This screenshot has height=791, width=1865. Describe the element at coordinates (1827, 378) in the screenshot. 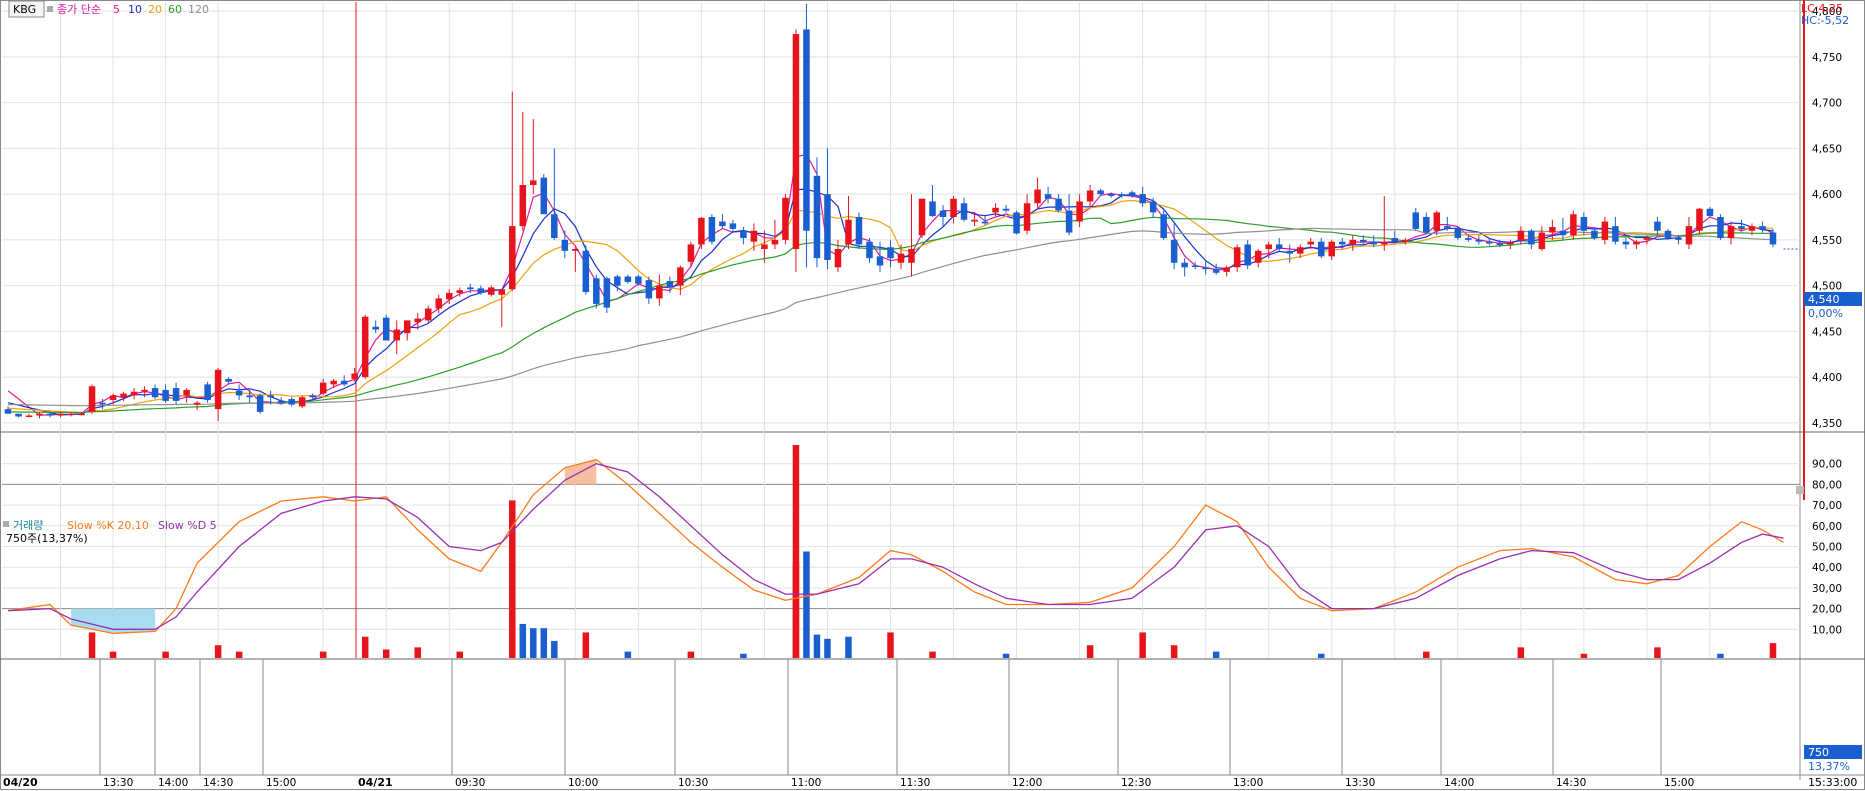

I see `price-tick-label: 4,400` at that location.